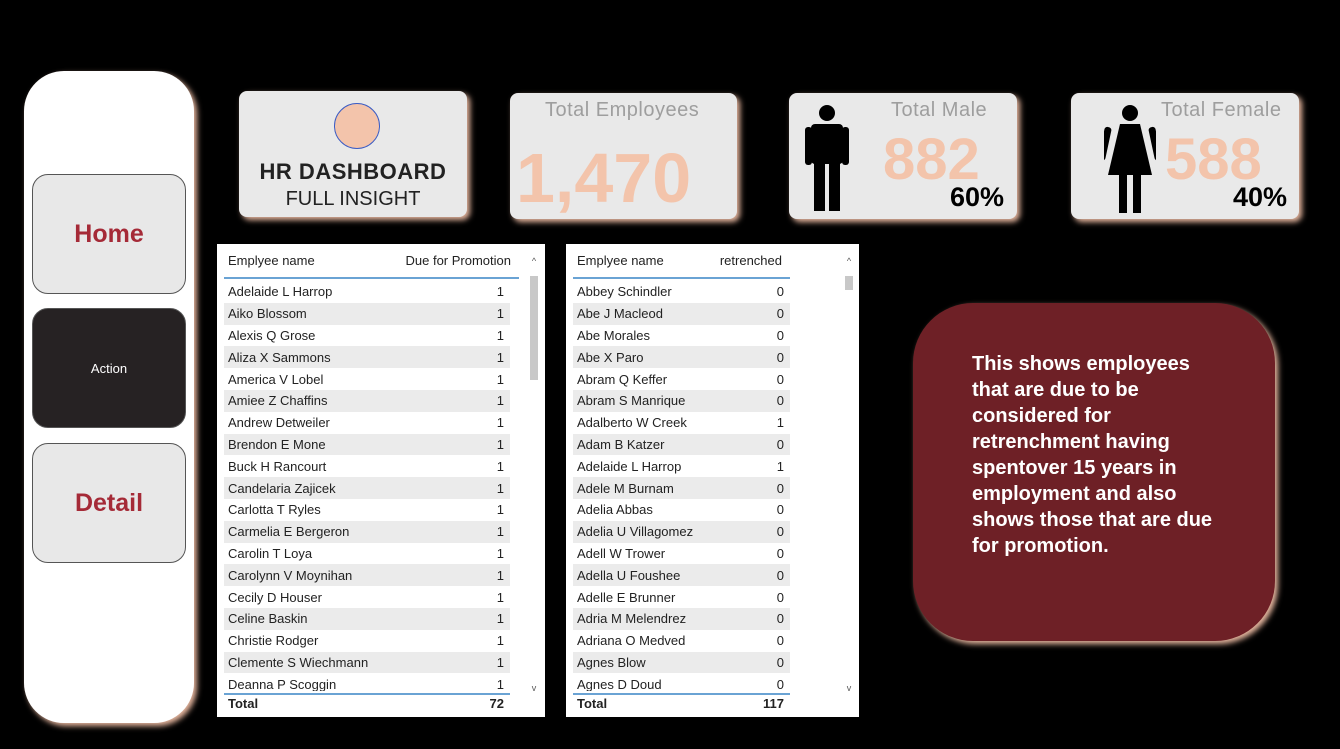 The height and width of the screenshot is (749, 1340). Describe the element at coordinates (282, 683) in the screenshot. I see `employee-name-cell: Deanna P Scoggin` at that location.